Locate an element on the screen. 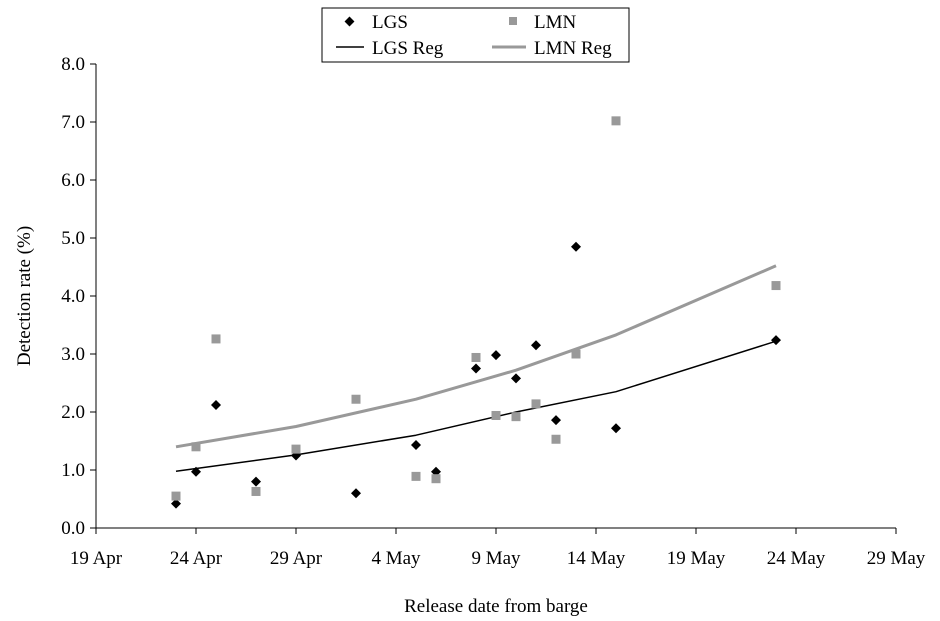  legend-label-lmn: LMN is located at coordinates (555, 22).